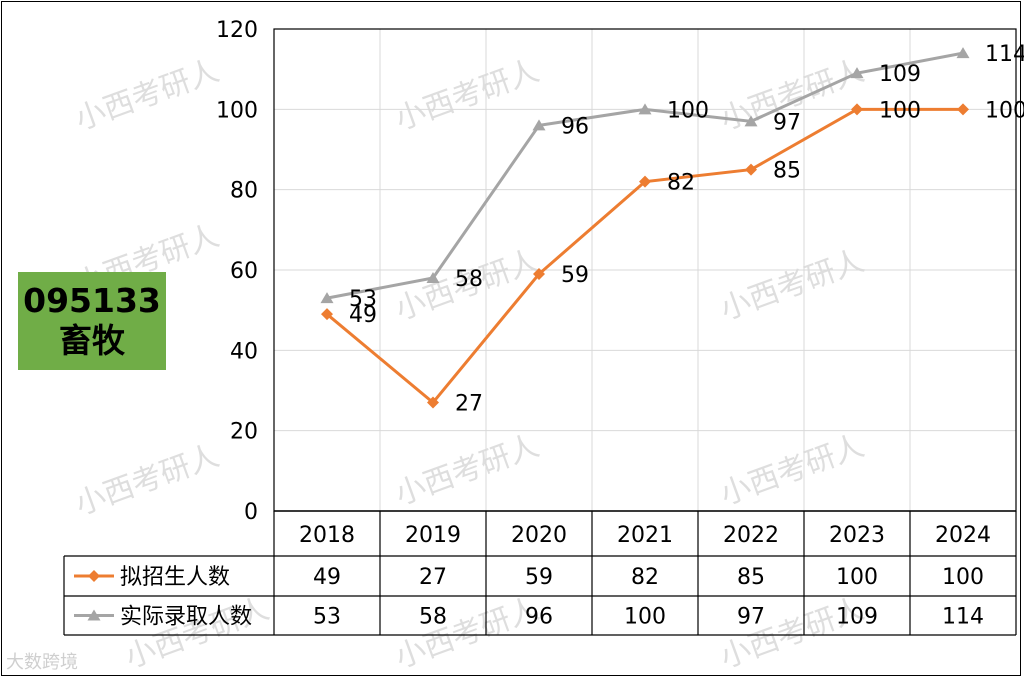 This screenshot has height=679, width=1024. I want to click on table-cell: 58, so click(433, 617).